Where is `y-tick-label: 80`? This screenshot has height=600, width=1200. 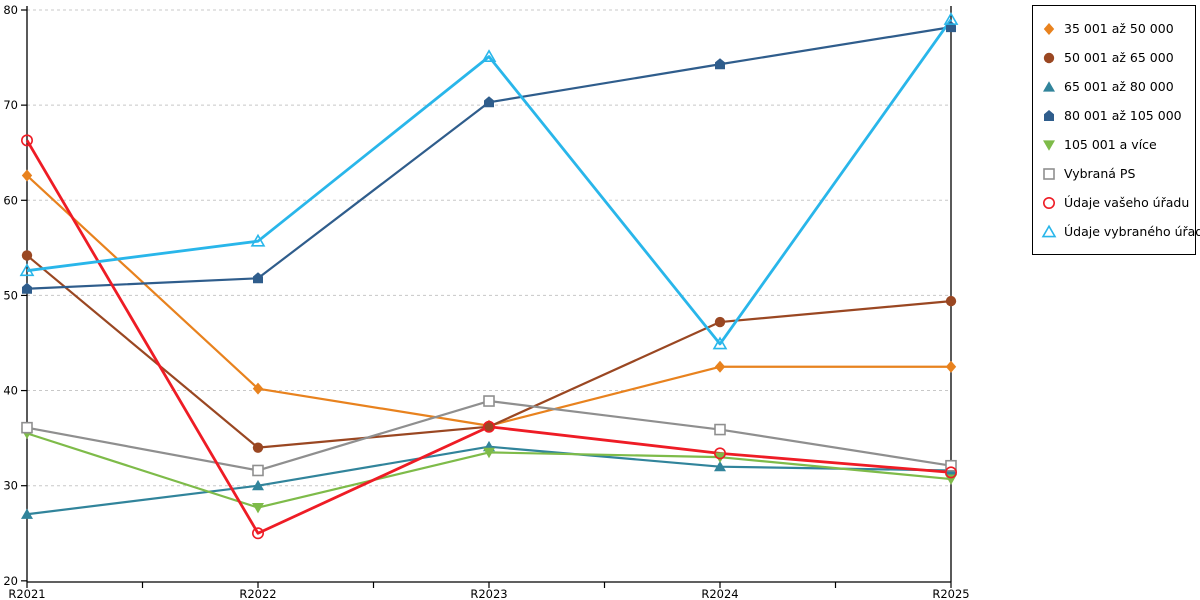
y-tick-label: 80 is located at coordinates (10, 10).